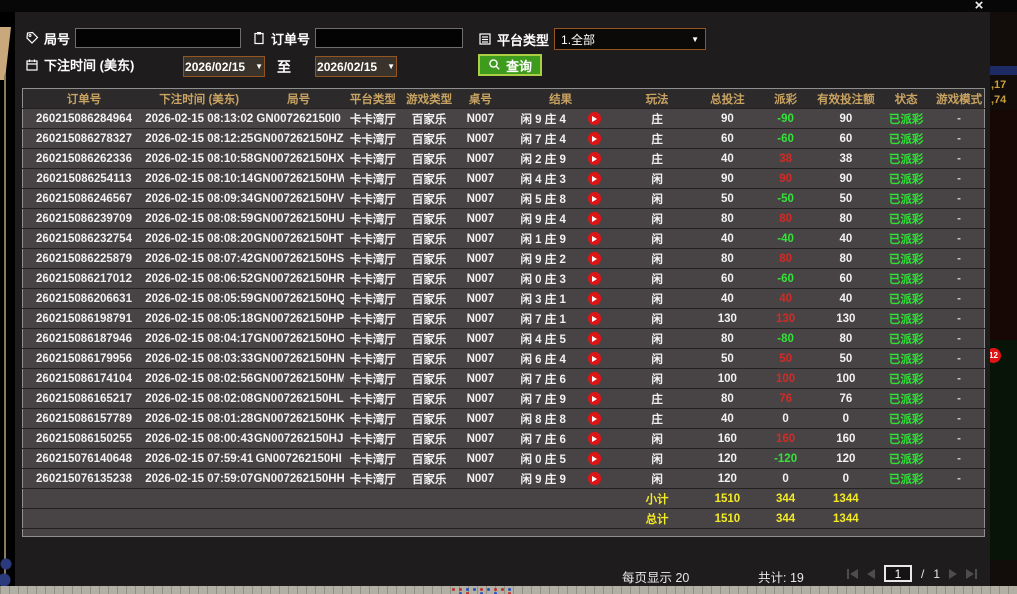  Describe the element at coordinates (845, 98) in the screenshot. I see `col-valid-bet: 有效投注额` at that location.